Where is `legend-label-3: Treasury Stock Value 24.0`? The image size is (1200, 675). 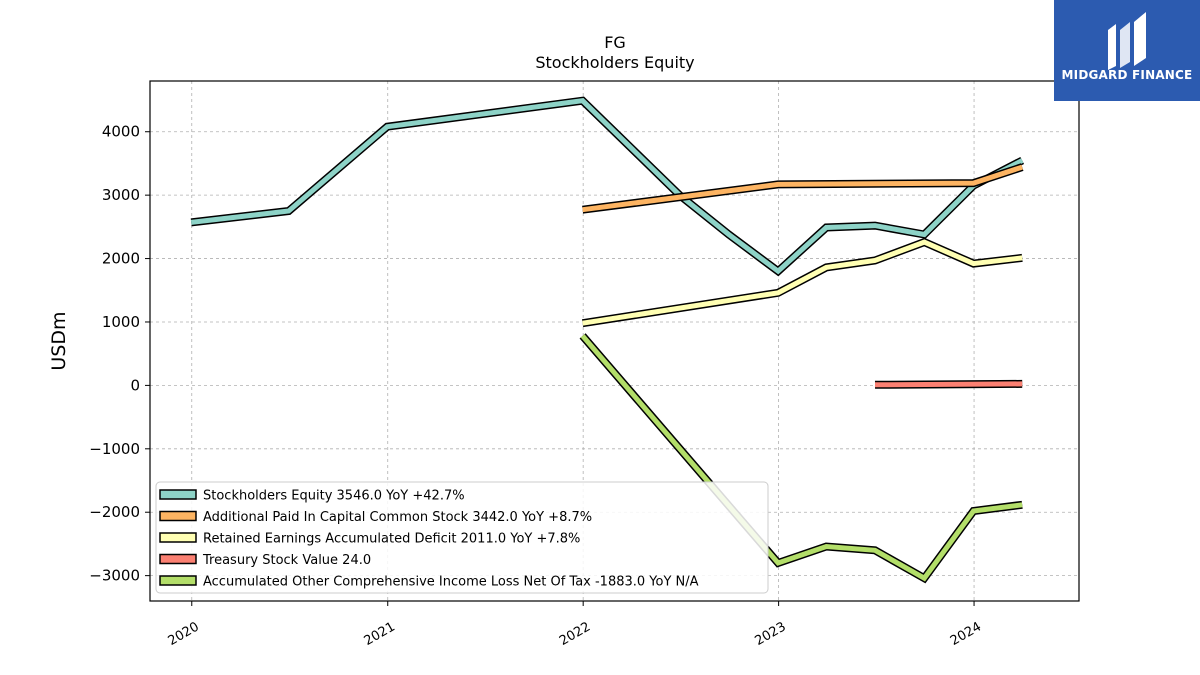
legend-label-3: Treasury Stock Value 24.0 is located at coordinates (286, 560).